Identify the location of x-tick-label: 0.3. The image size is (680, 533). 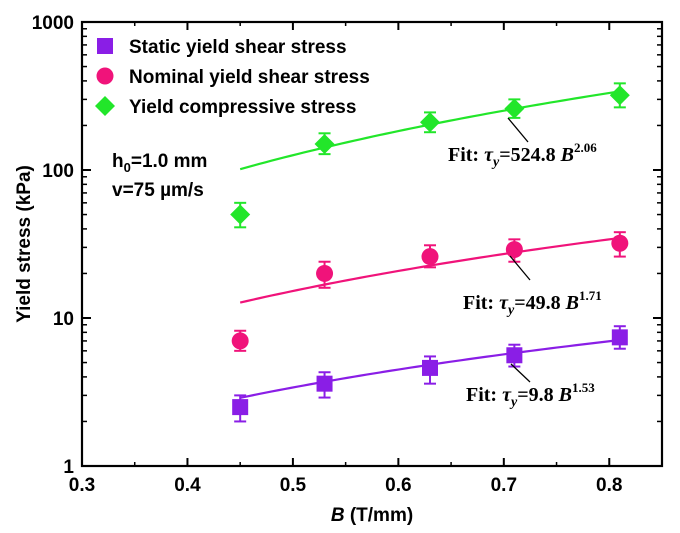
(82, 485).